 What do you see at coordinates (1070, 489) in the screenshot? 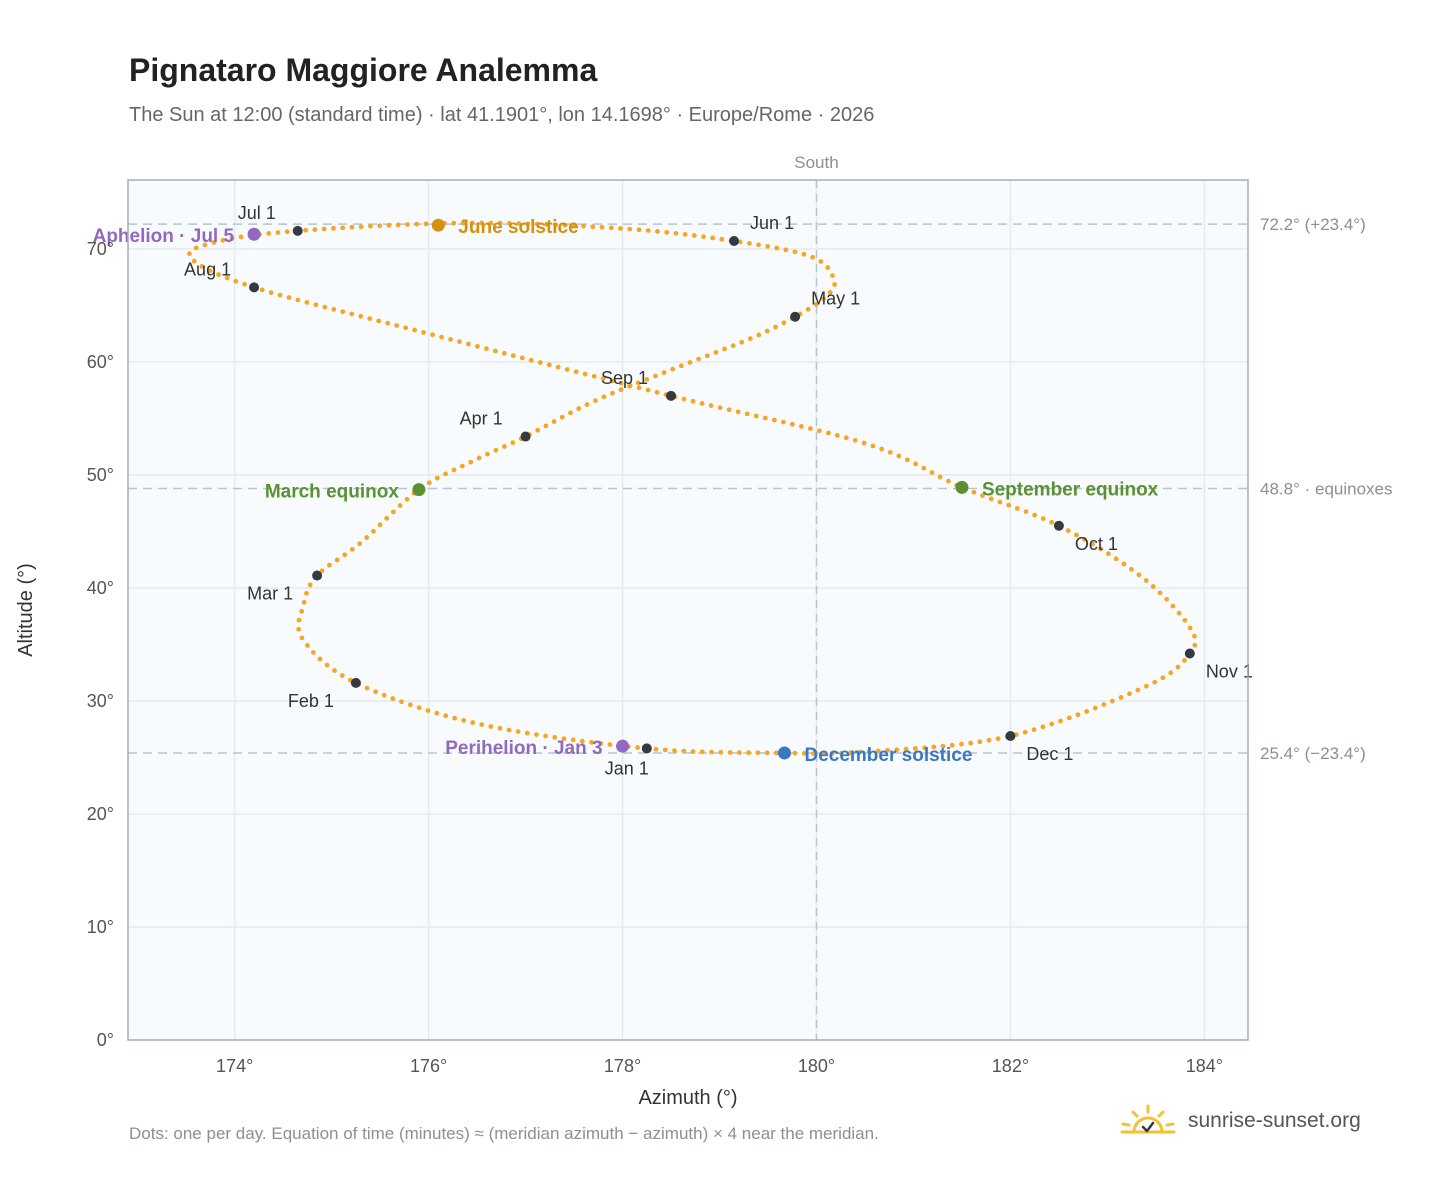
I see `event-label: September equinox` at bounding box center [1070, 489].